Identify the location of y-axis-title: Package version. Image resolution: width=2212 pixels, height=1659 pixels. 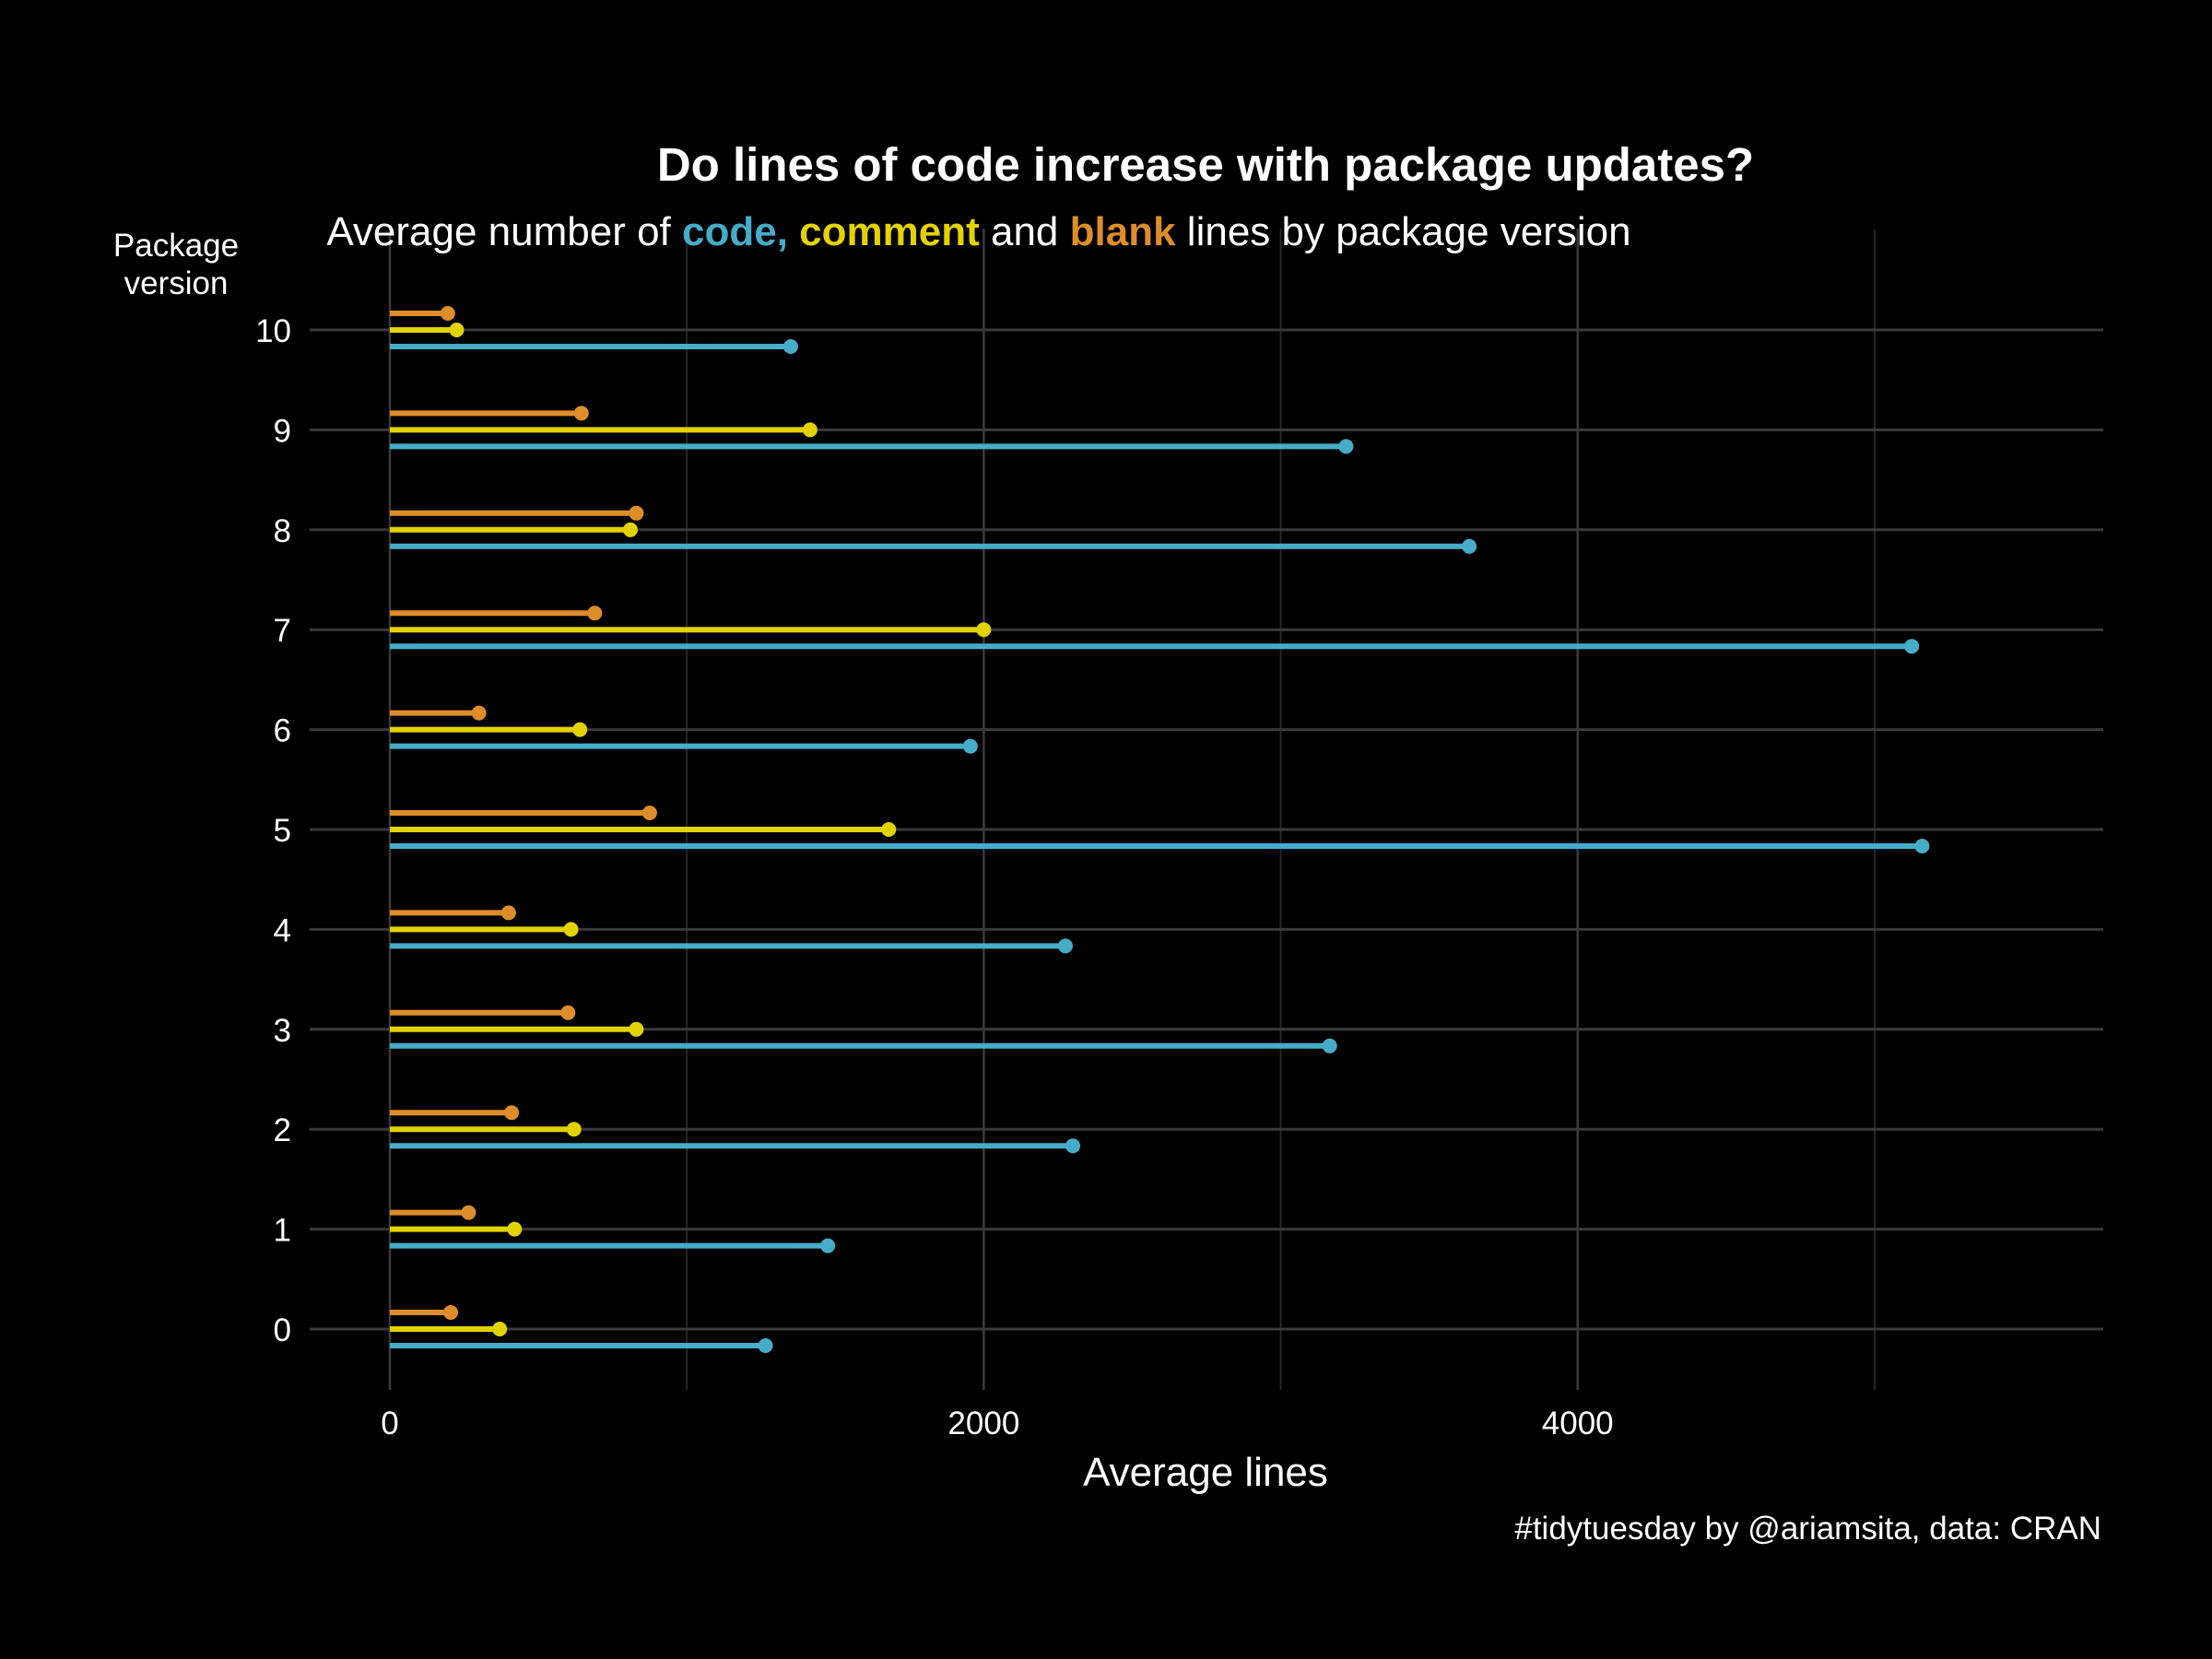
(176, 264).